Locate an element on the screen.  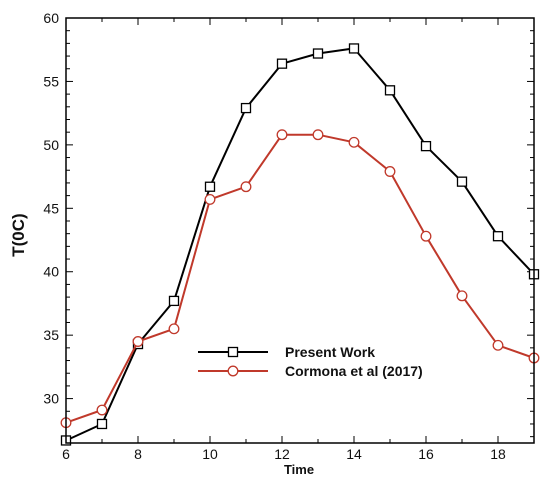
x-tick-label: 12 is located at coordinates (282, 454).